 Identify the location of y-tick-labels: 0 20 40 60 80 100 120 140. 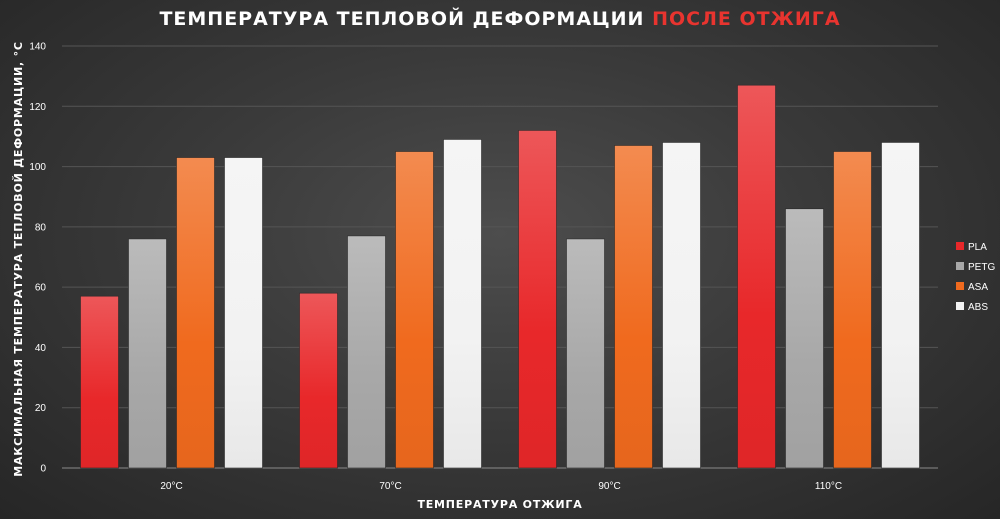
(37, 258).